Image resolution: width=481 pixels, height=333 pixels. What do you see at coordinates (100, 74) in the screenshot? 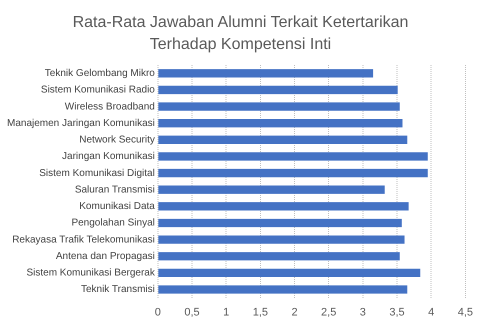
I see `y-tick-label: Teknik Gelombang Mikro` at bounding box center [100, 74].